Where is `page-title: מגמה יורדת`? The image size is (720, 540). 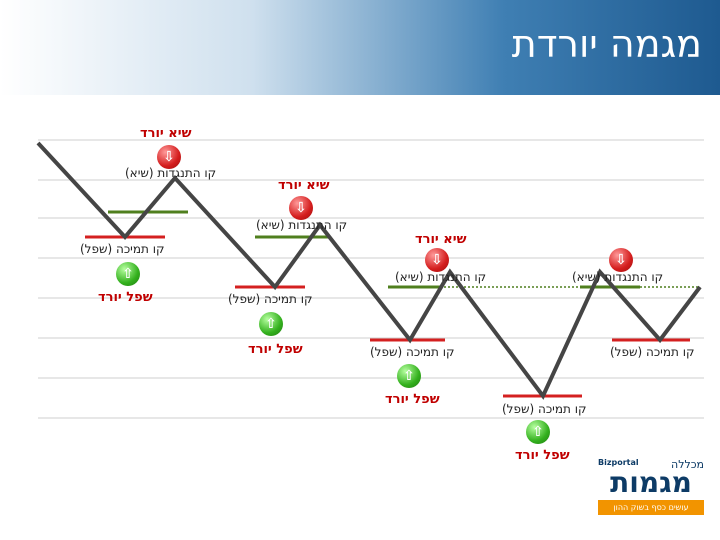
page-title: מגמה יורדת is located at coordinates (606, 44).